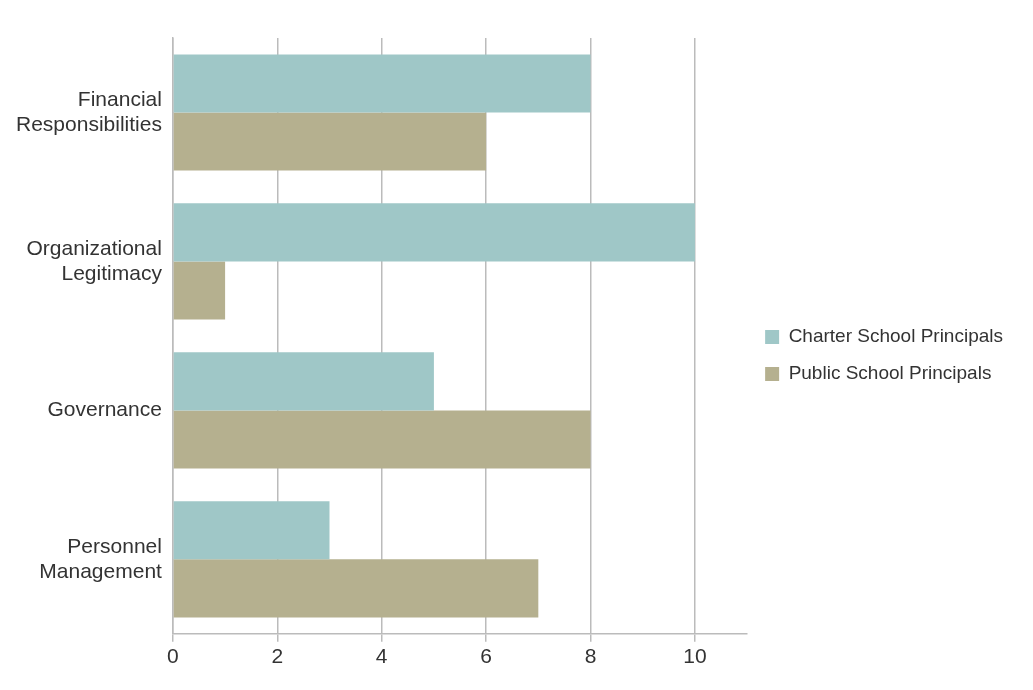  Describe the element at coordinates (89, 110) in the screenshot. I see `y-tick-label: Financial Responsibilities` at that location.